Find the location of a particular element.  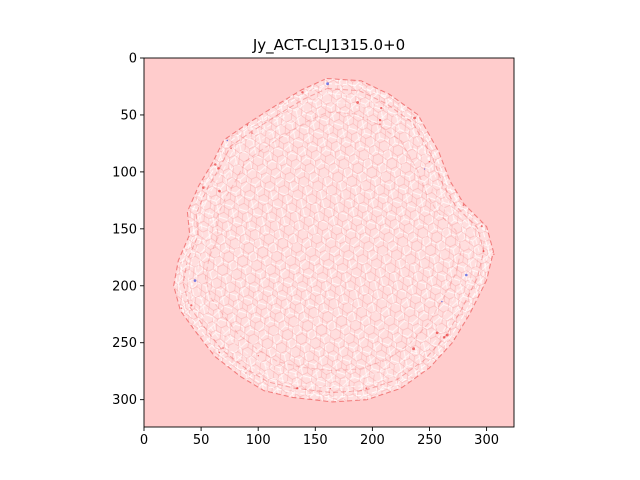

x-tick-label: 0 is located at coordinates (144, 440).